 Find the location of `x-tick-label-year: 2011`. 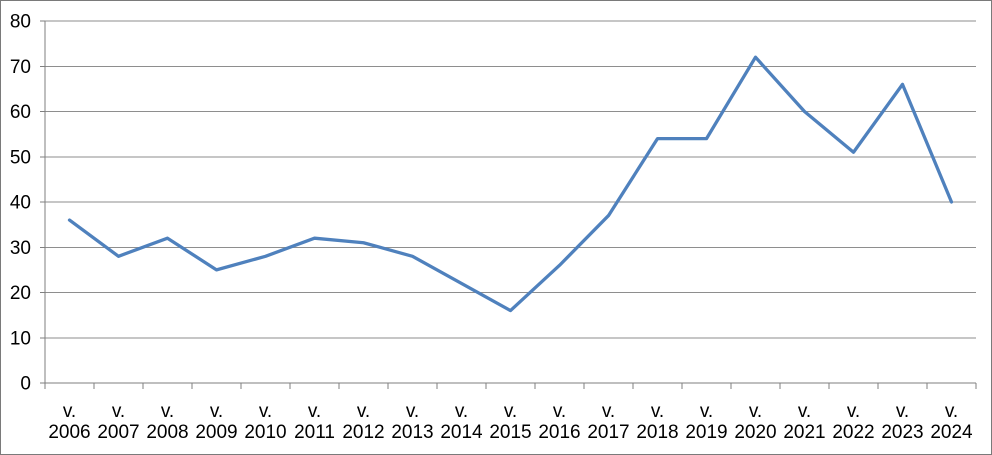

x-tick-label-year: 2011 is located at coordinates (314, 432).